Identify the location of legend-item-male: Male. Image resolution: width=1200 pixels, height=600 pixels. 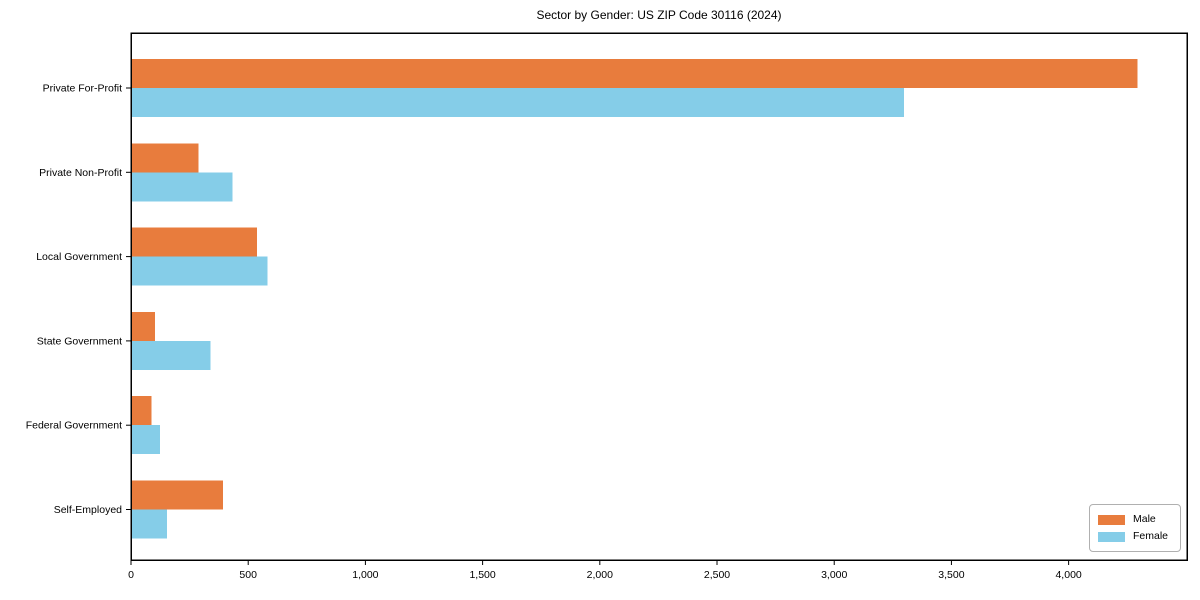
(1135, 519).